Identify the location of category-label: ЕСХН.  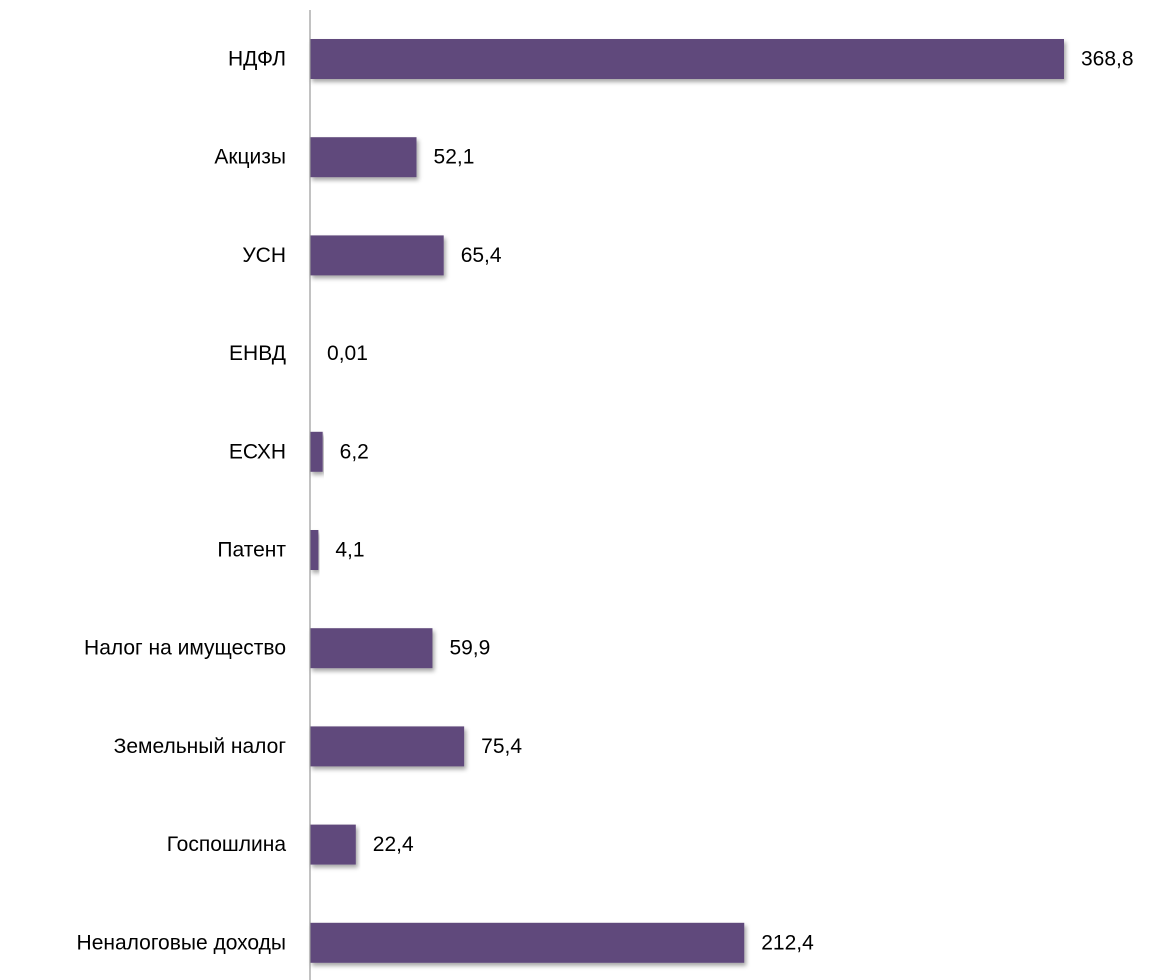
(257, 451).